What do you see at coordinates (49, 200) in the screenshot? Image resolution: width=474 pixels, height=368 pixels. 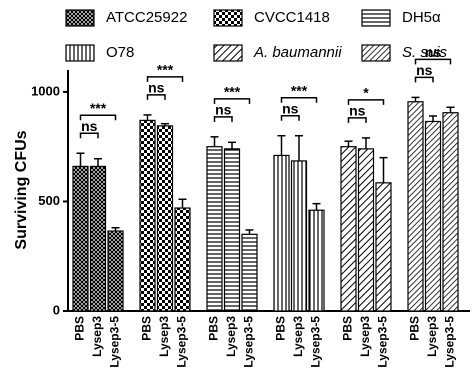 I see `y-tick-label: 500` at bounding box center [49, 200].